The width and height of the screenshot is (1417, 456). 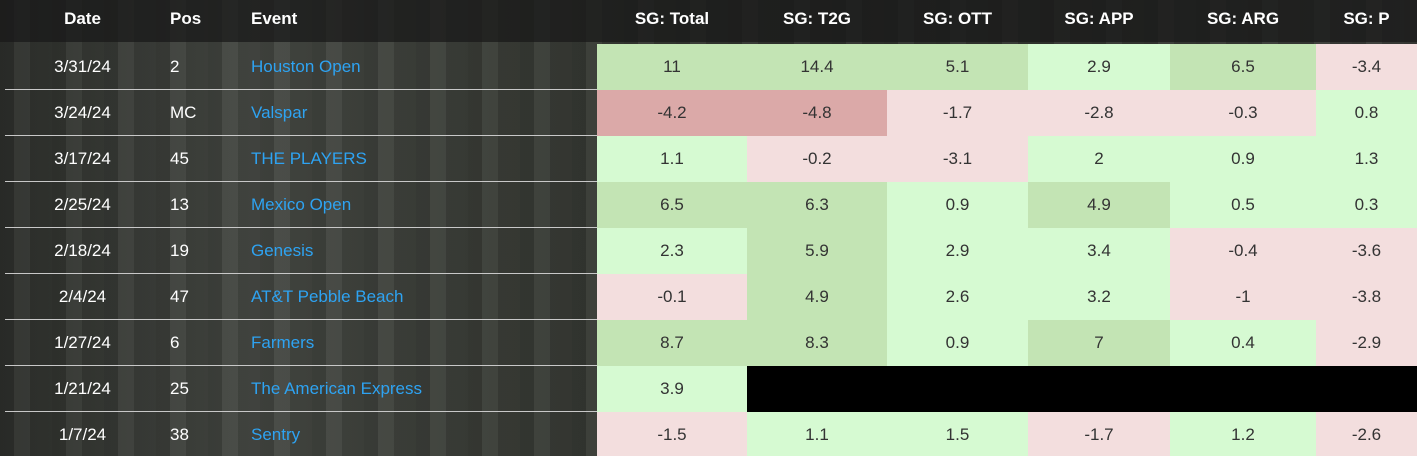 I want to click on sg-cell: 0.4, so click(x=1243, y=343).